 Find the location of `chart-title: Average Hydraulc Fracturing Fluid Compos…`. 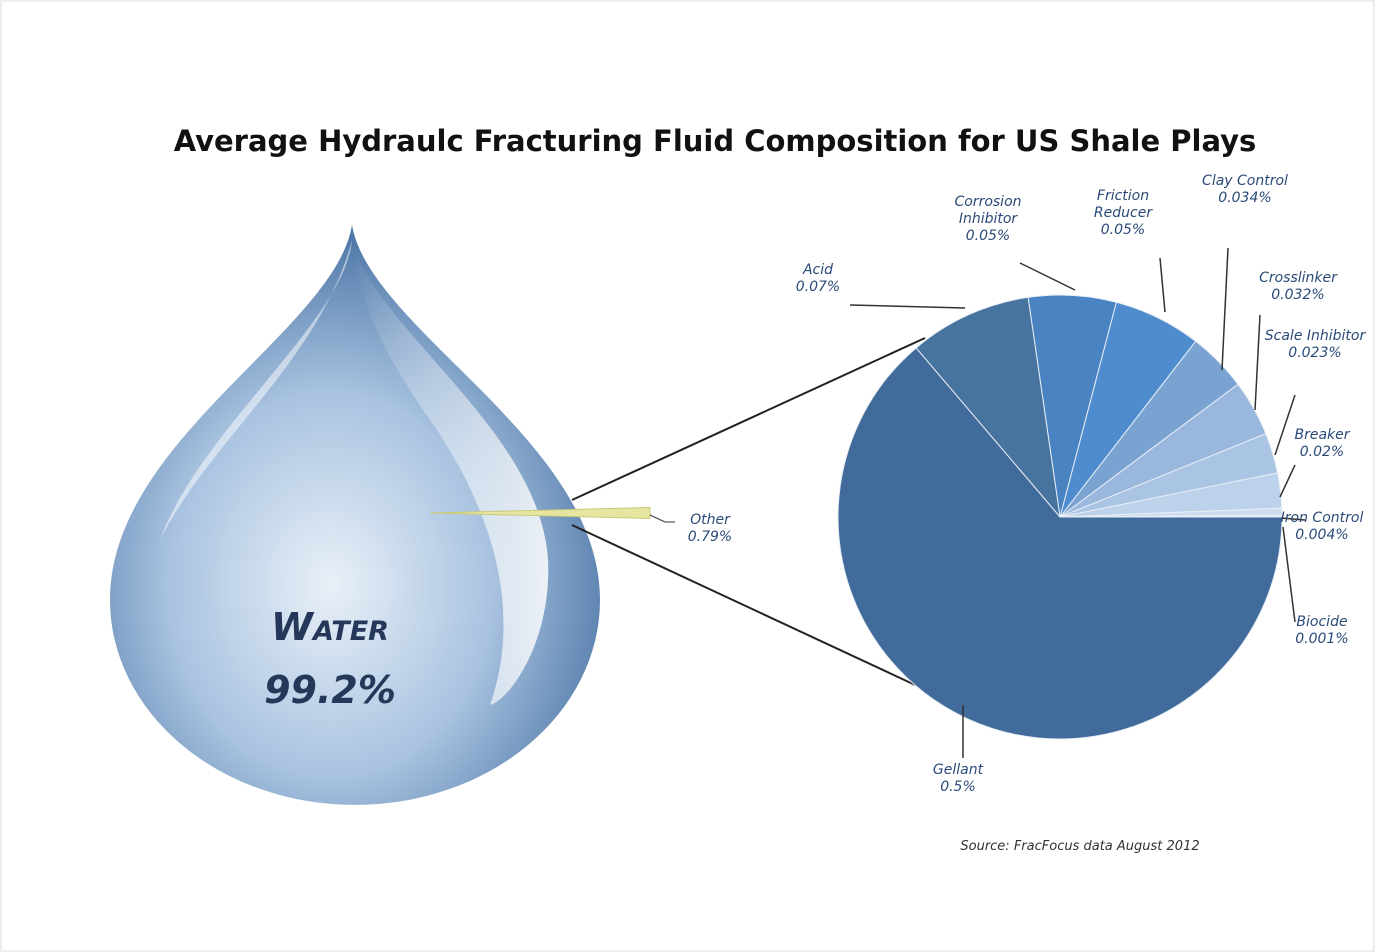

chart-title: Average Hydraulc Fracturing Fluid Compos… is located at coordinates (715, 141).